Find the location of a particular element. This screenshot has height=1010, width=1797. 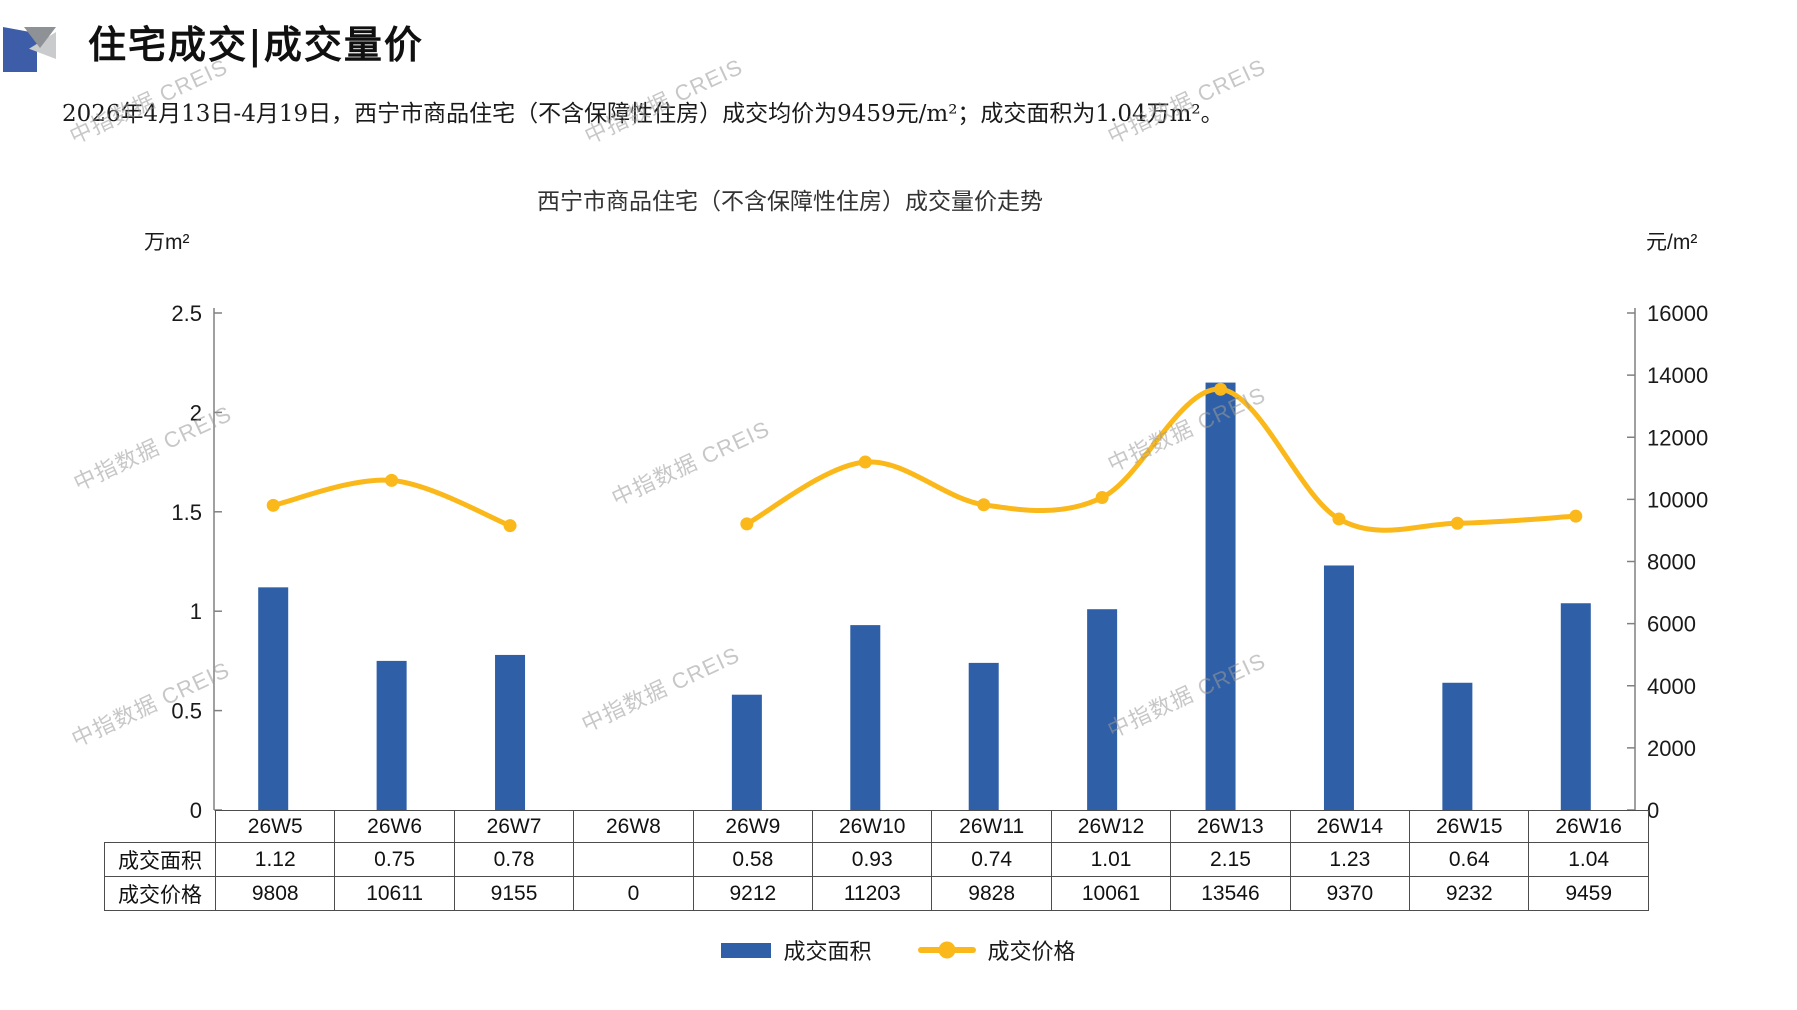

price-point-26W5 is located at coordinates (273, 505).